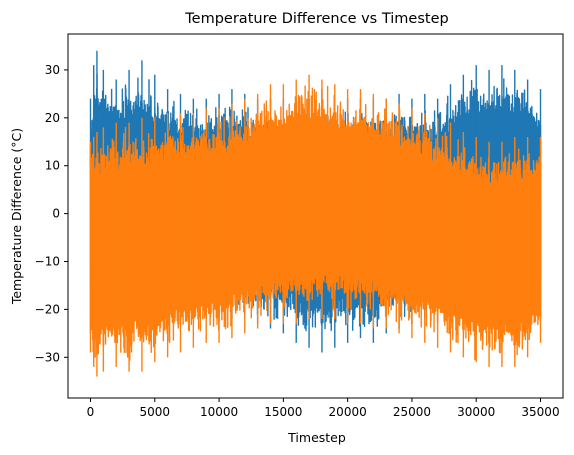 This screenshot has height=455, width=574. I want to click on x-tick-label: 0, so click(91, 412).